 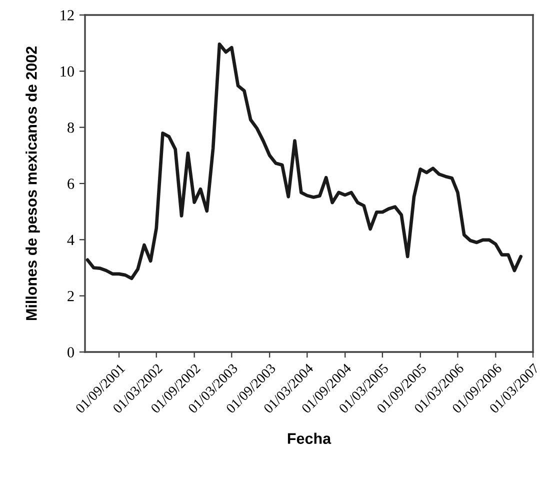 What do you see at coordinates (71, 352) in the screenshot?
I see `y-tick-label: 0` at bounding box center [71, 352].